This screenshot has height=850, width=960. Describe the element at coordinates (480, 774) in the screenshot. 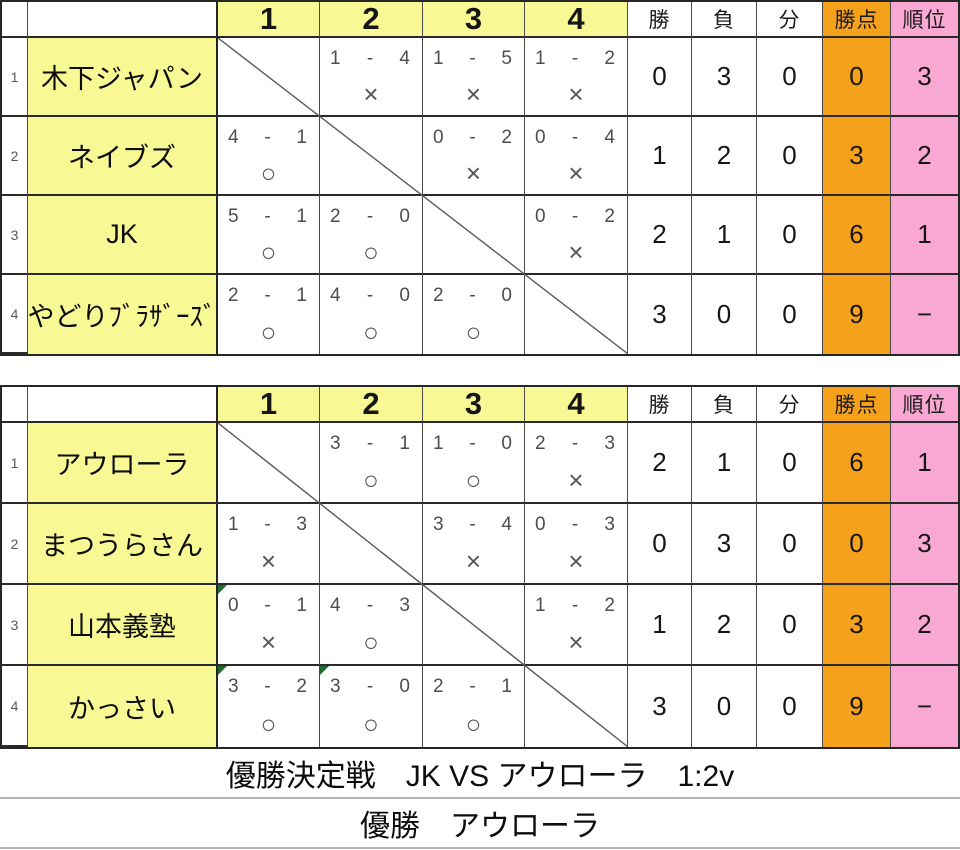

I see `final-match-cell: 優勝決定戦 JK VS アウローラ 1:2v` at that location.